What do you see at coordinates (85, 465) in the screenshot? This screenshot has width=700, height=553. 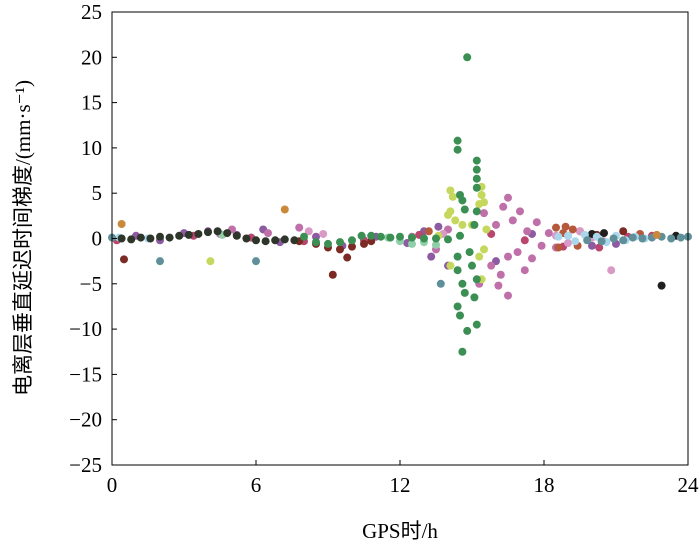 I see `y-tick-label: −25` at bounding box center [85, 465].